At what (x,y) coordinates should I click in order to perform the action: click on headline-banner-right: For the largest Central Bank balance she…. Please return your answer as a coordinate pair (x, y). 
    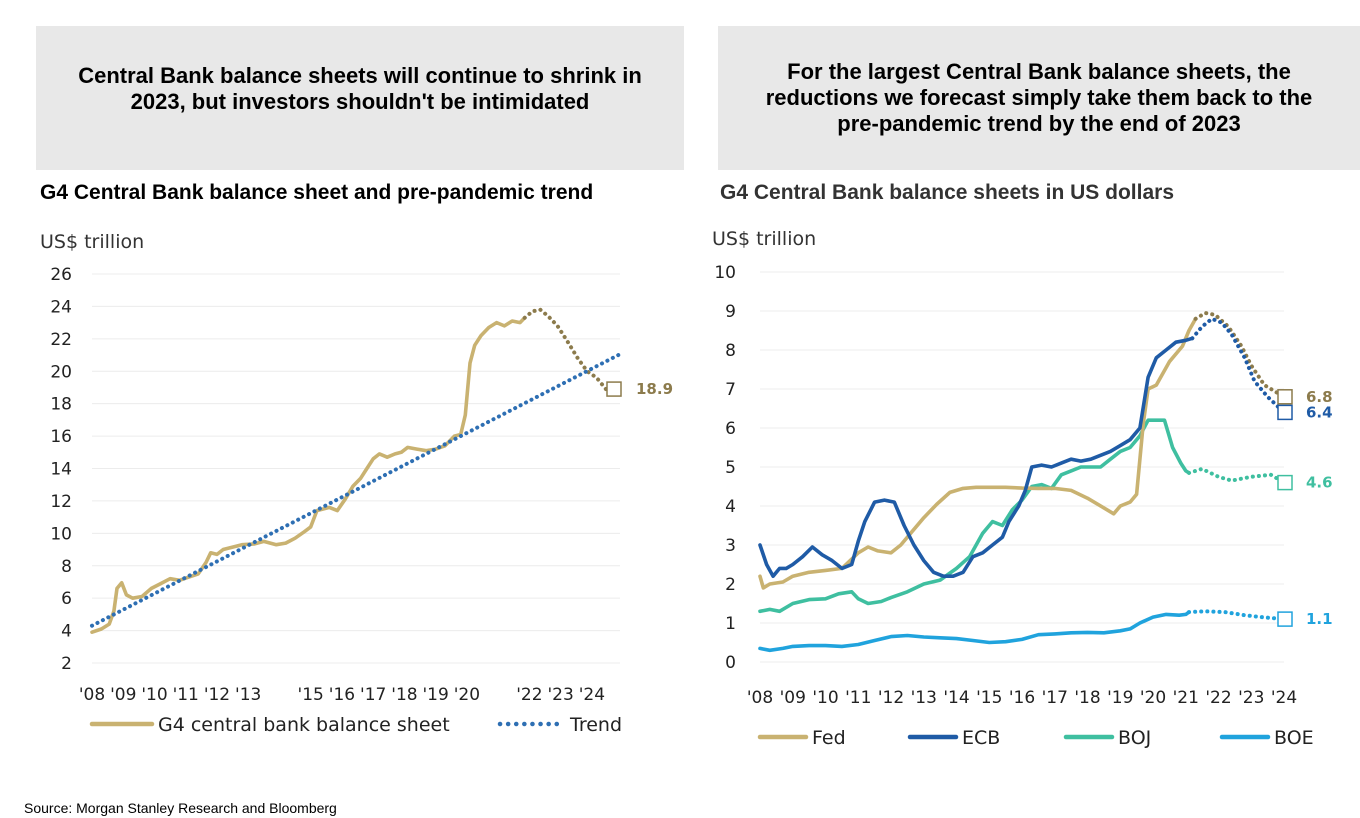
    Looking at the image, I should click on (1039, 98).